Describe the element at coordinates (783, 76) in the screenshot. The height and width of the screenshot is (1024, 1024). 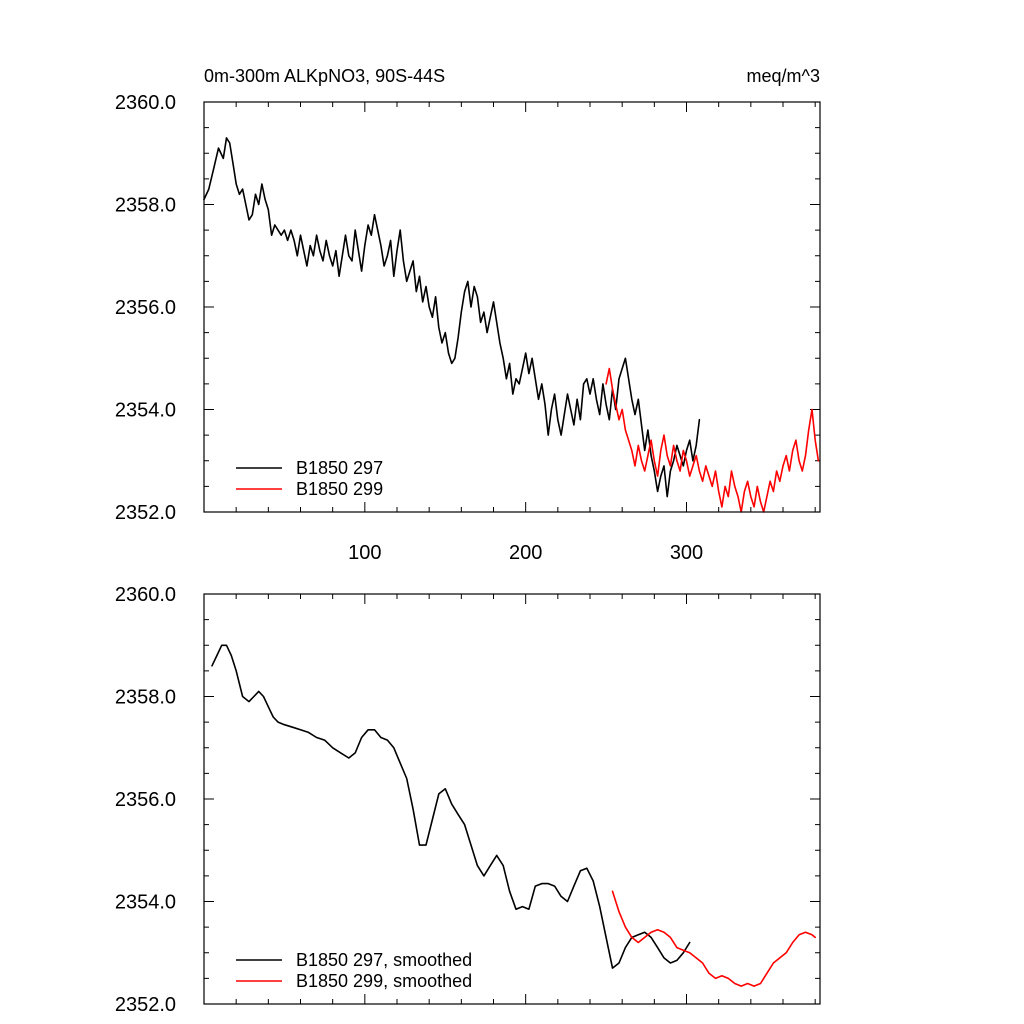
I see `top-chart-units: meq/m^3` at that location.